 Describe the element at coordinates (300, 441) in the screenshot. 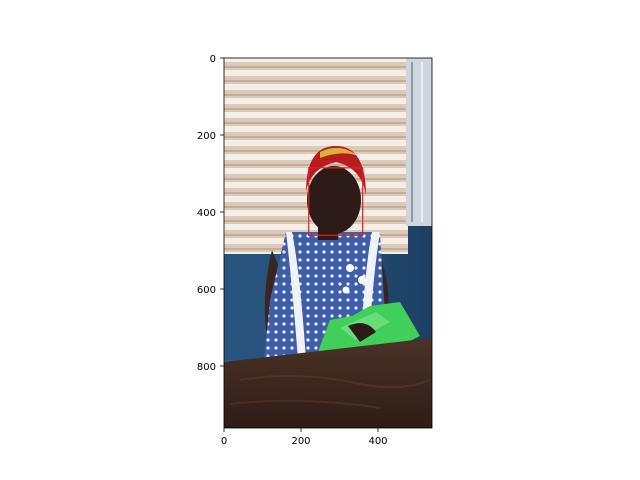

I see `x-tick-label: 200` at that location.